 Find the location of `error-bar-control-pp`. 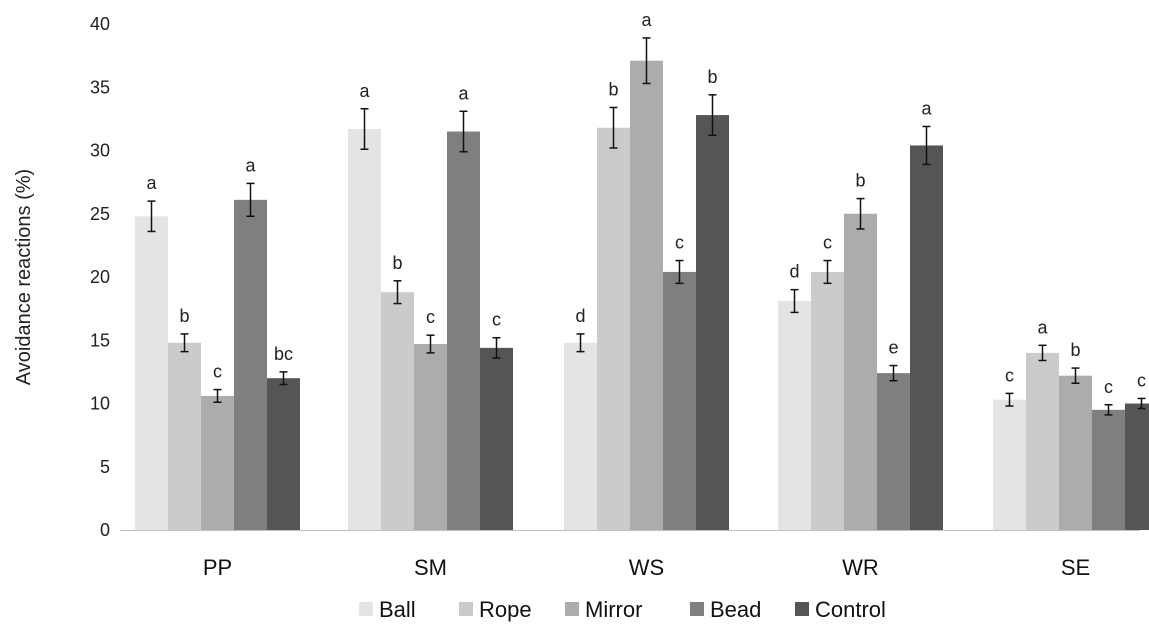

error-bar-control-pp is located at coordinates (283, 378).